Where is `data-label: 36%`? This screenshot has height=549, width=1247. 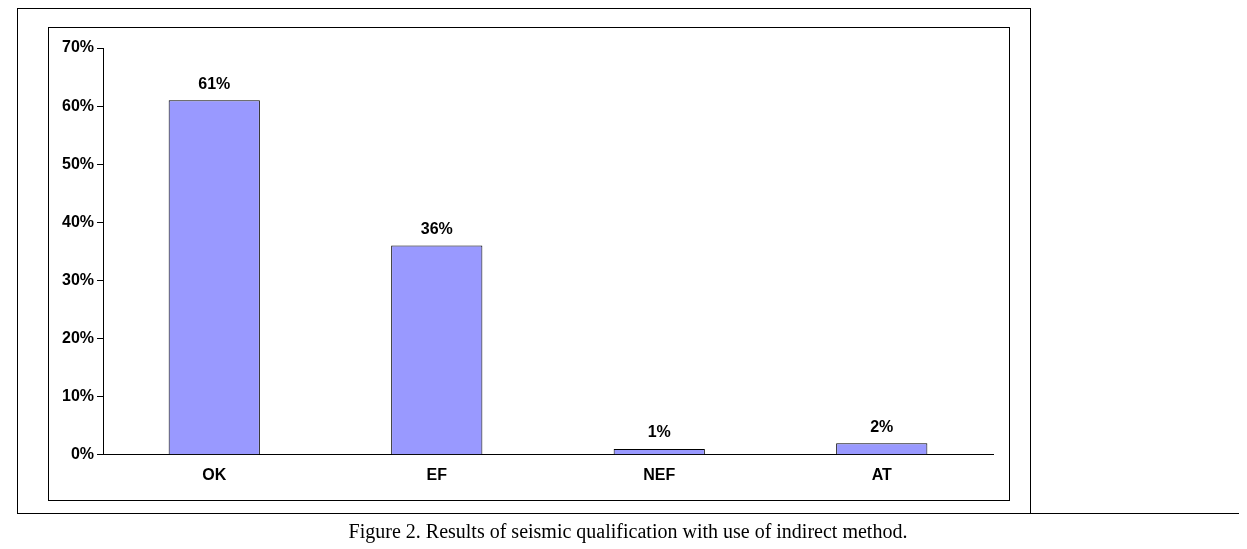 data-label: 36% is located at coordinates (436, 228).